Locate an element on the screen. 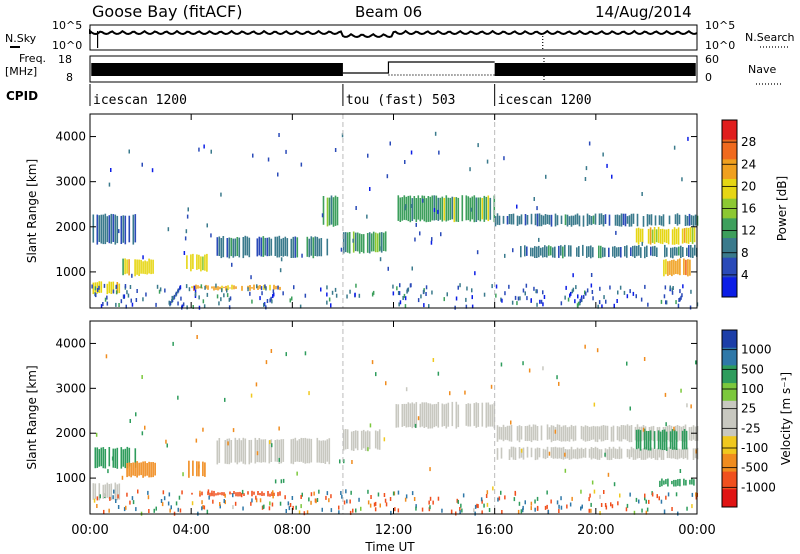 The image size is (800, 554). velocity-colorbar-swatch is located at coordinates (729, 463).